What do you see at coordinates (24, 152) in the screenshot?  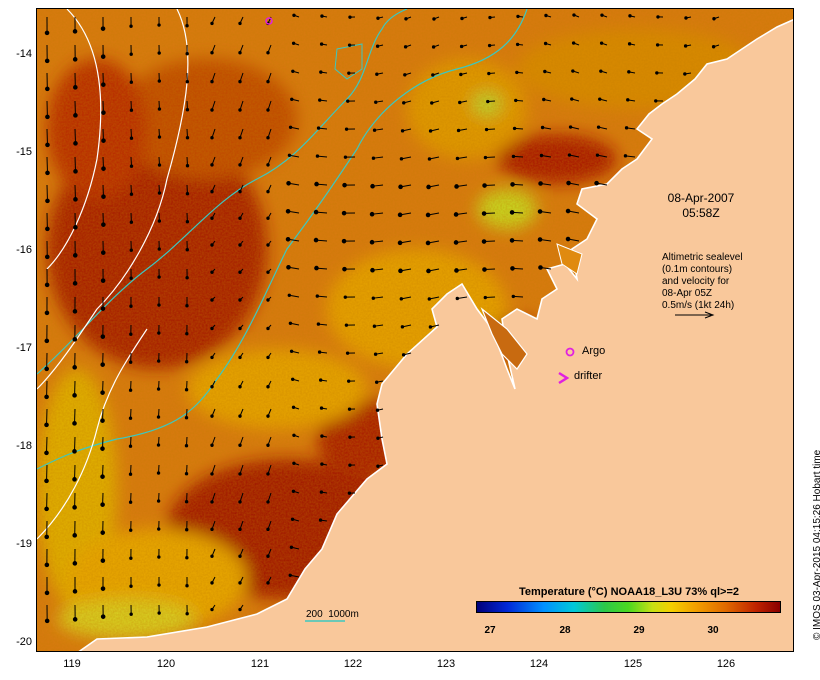 I see `lat-label: -15` at bounding box center [24, 152].